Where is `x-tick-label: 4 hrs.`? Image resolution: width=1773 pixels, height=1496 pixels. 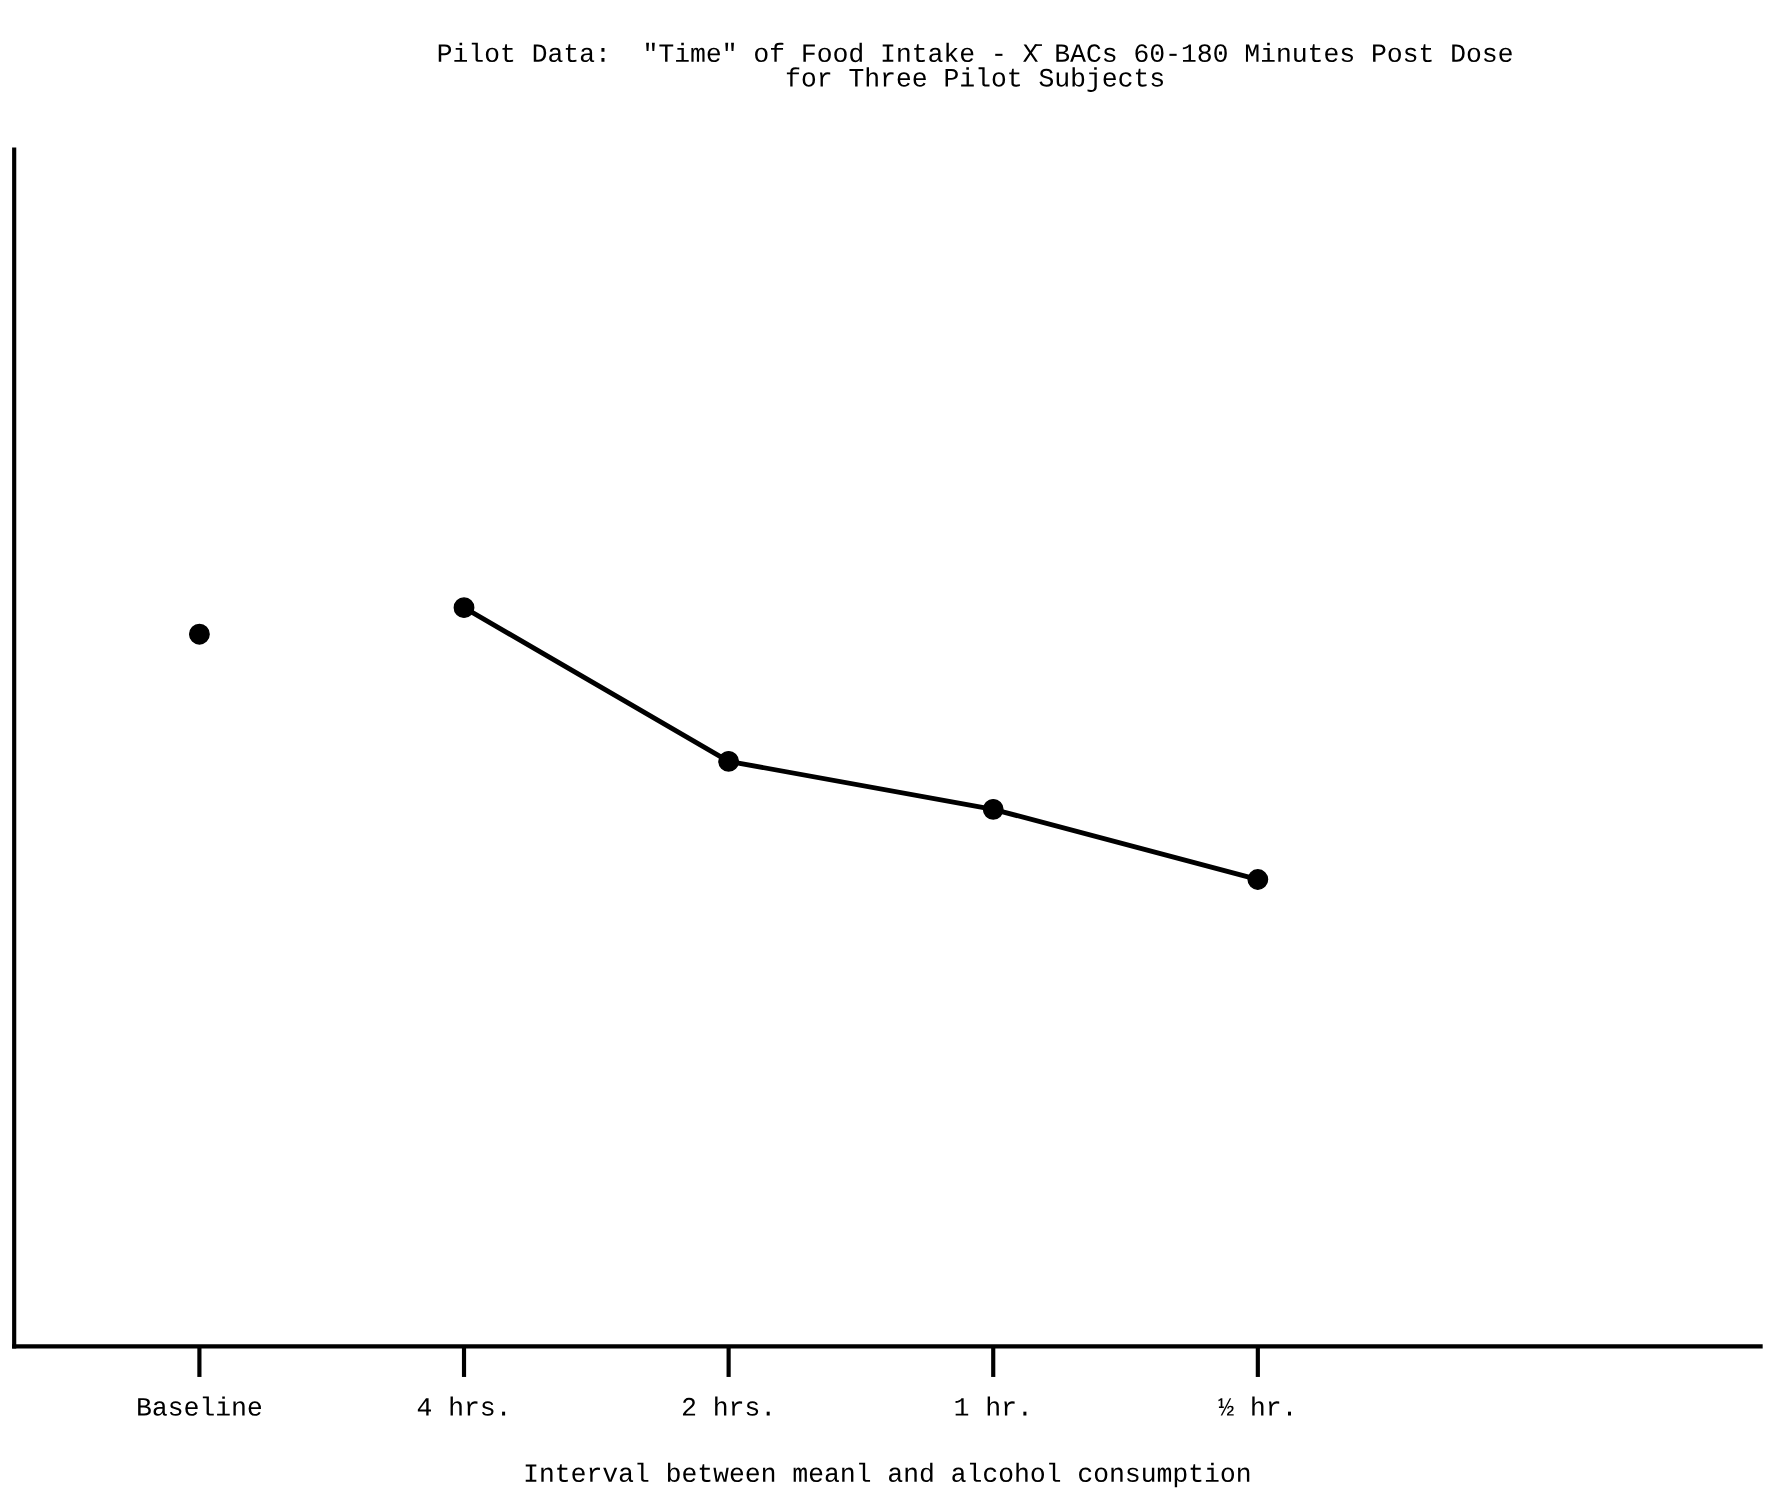 x-tick-label: 4 hrs. is located at coordinates (461, 1406).